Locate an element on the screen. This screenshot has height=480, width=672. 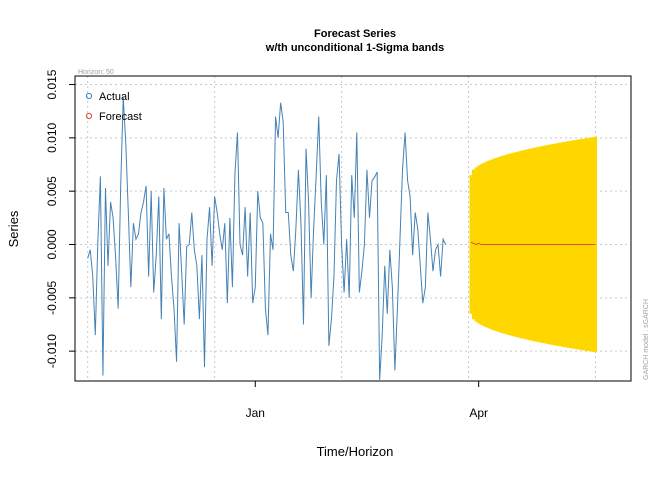
forecast-series-line is located at coordinates (533, 243).